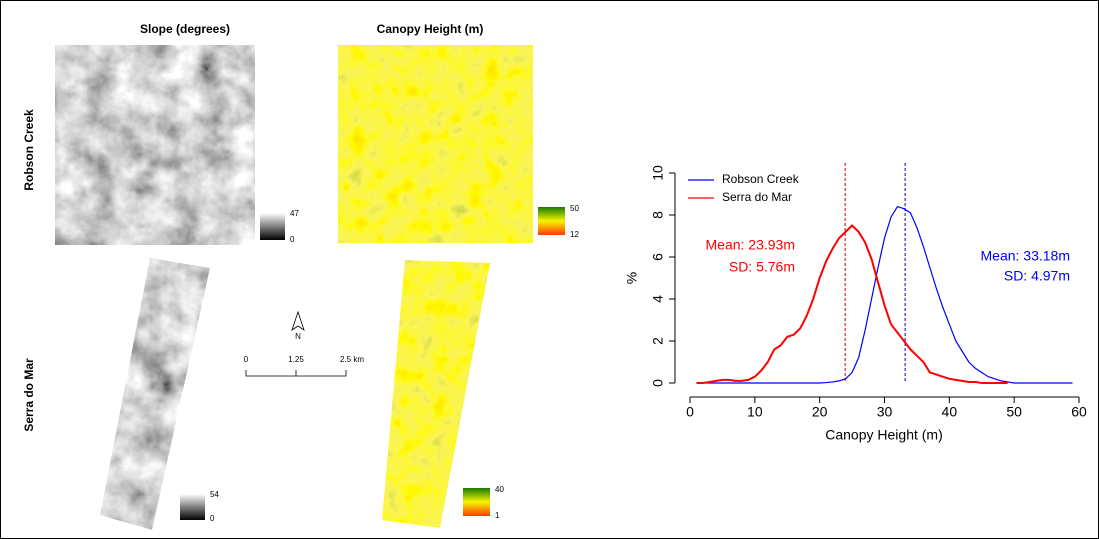 This screenshot has height=539, width=1099. What do you see at coordinates (352, 359) in the screenshot?
I see `scale-label: 2.5 km` at bounding box center [352, 359].